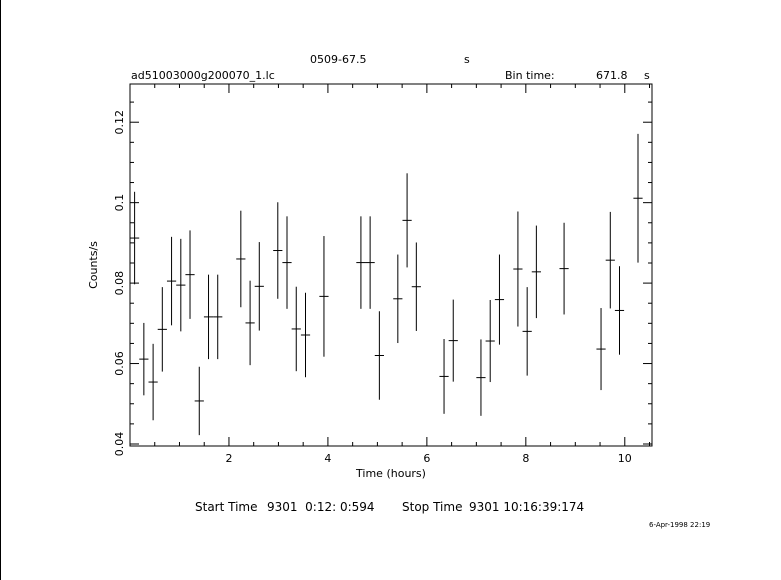  What do you see at coordinates (432, 507) in the screenshot?
I see `stop-time-label: Stop Time` at bounding box center [432, 507].